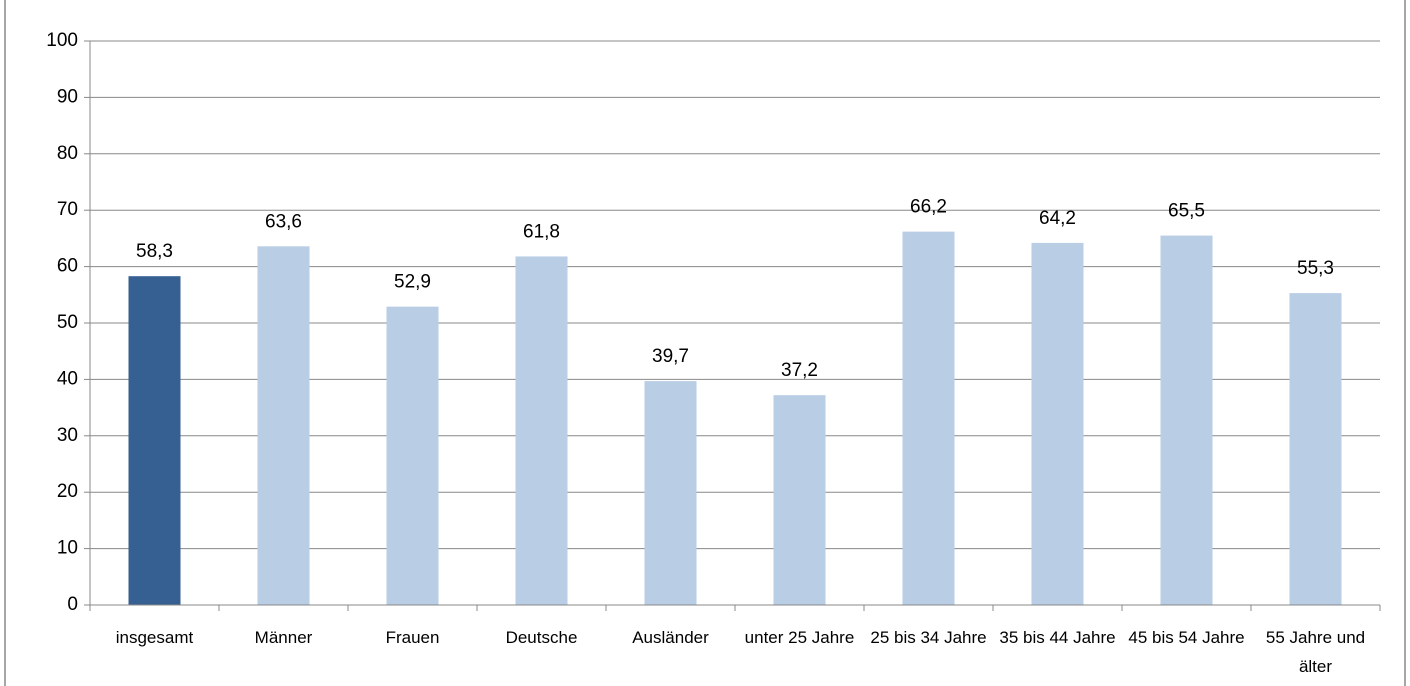  What do you see at coordinates (1057, 218) in the screenshot?
I see `data-label: 64,2` at bounding box center [1057, 218].